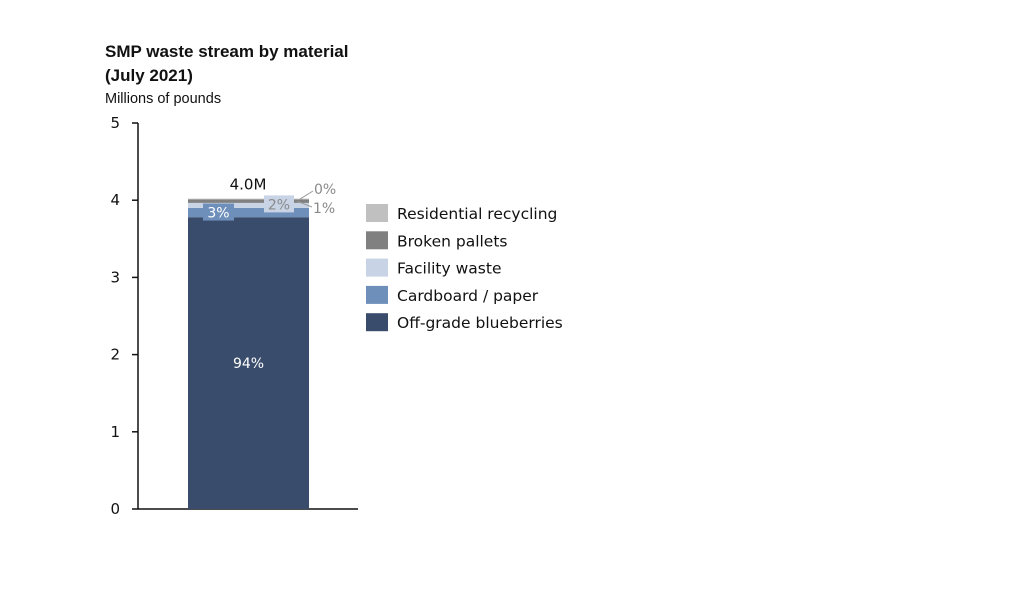 Image resolution: width=1024 pixels, height=597 pixels. Describe the element at coordinates (115, 509) in the screenshot. I see `y-tick-label: 0` at that location.